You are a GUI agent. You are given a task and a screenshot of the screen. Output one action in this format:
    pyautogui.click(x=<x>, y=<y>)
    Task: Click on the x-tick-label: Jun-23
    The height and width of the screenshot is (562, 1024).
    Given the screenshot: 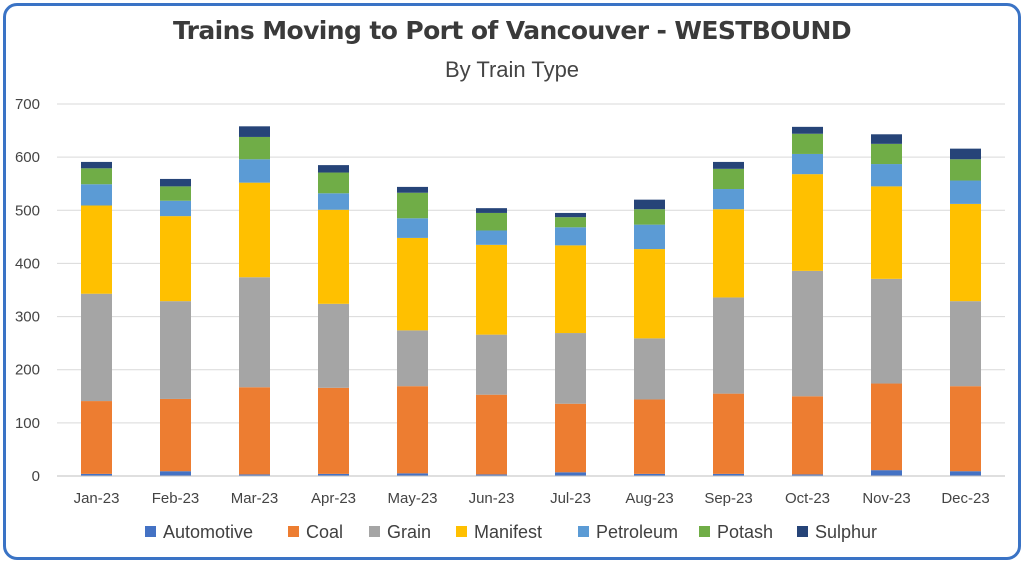 What is the action you would take?
    pyautogui.click(x=492, y=498)
    